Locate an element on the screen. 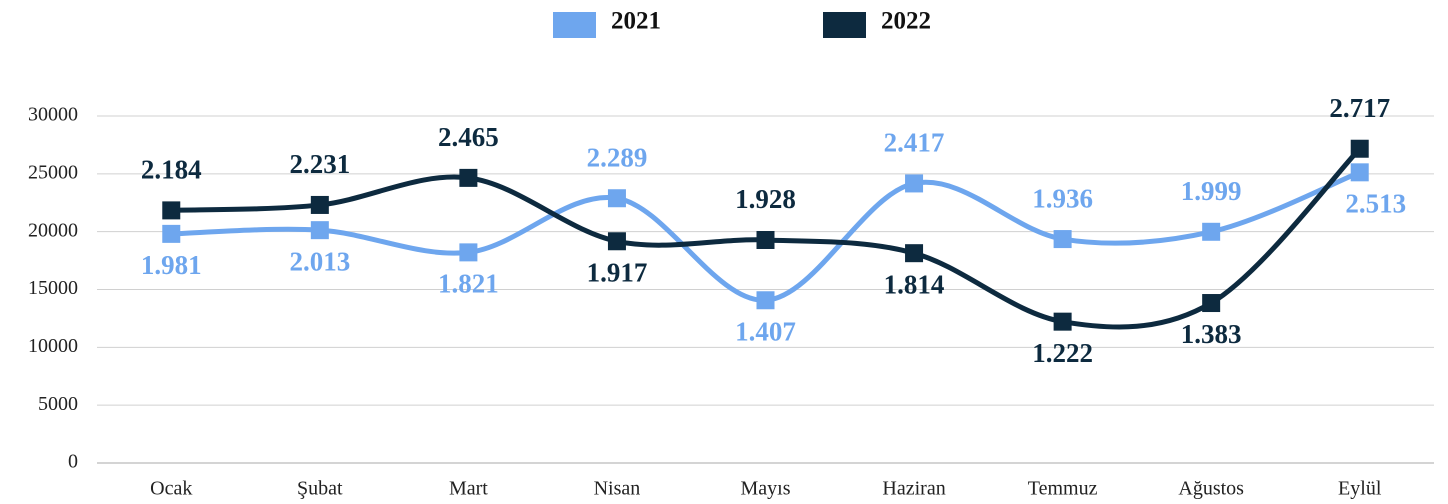 This screenshot has width=1448, height=504. legend-label: 2022 is located at coordinates (906, 21).